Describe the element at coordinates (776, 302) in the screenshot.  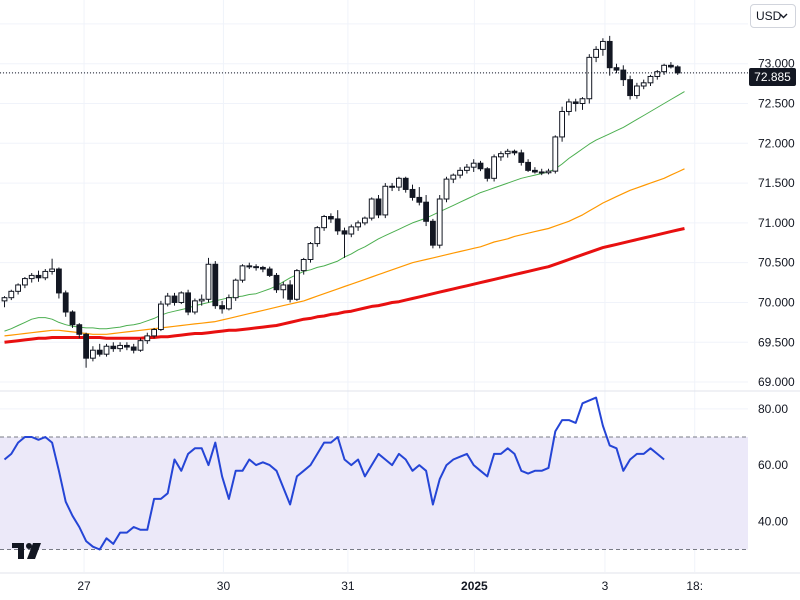
I see `price-tick-label: 70.000` at that location.